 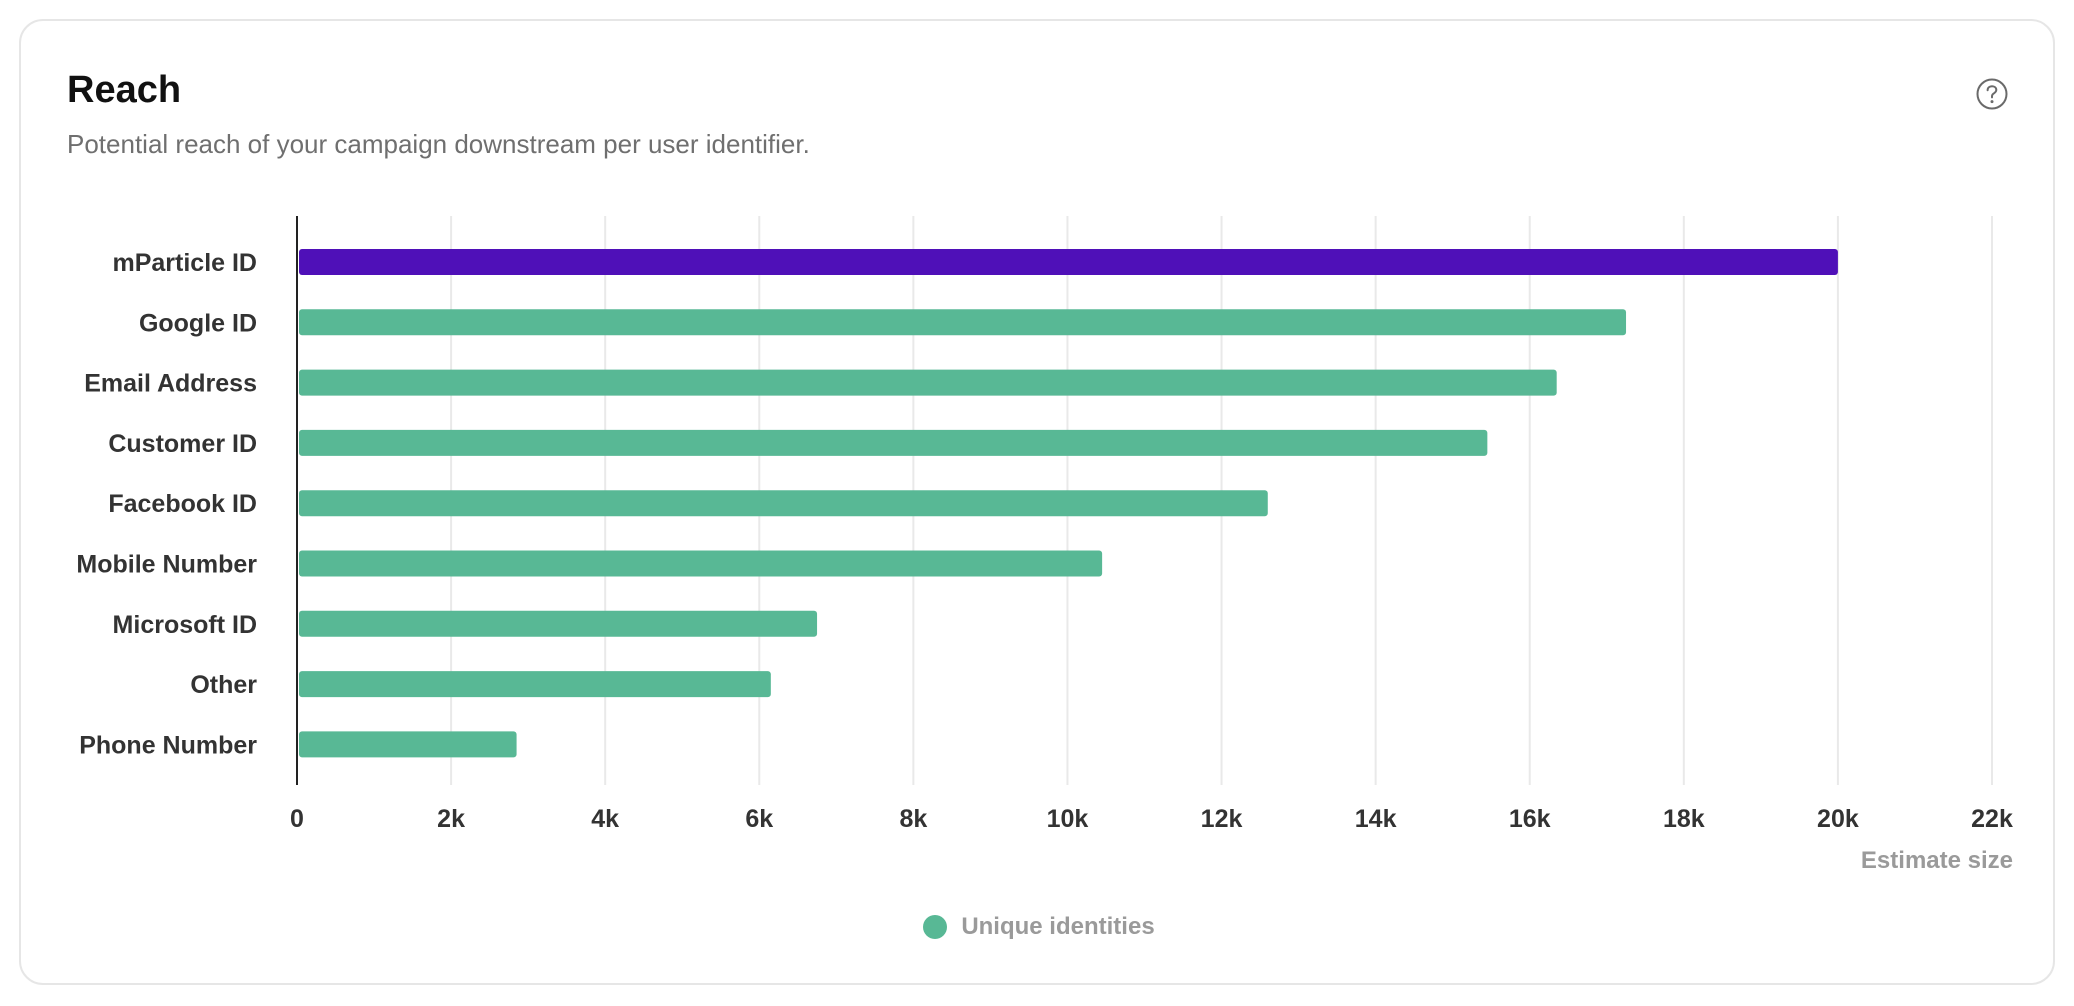 What do you see at coordinates (1992, 94) in the screenshot?
I see `question-circle-icon` at bounding box center [1992, 94].